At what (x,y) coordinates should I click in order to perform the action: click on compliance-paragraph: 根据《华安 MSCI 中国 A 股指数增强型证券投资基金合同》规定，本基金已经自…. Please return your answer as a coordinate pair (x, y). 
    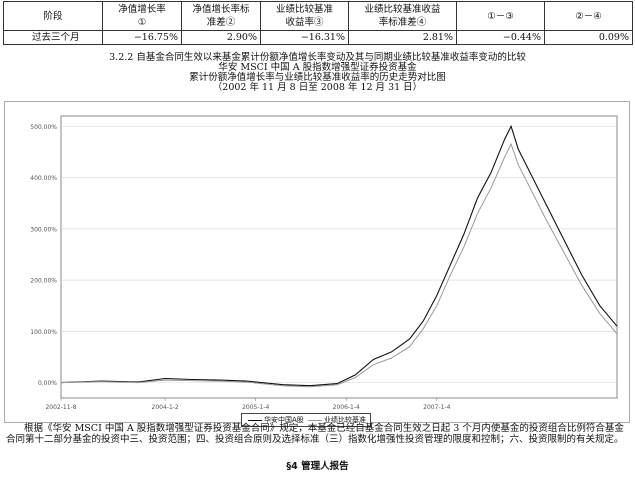
    Looking at the image, I should click on (315, 434).